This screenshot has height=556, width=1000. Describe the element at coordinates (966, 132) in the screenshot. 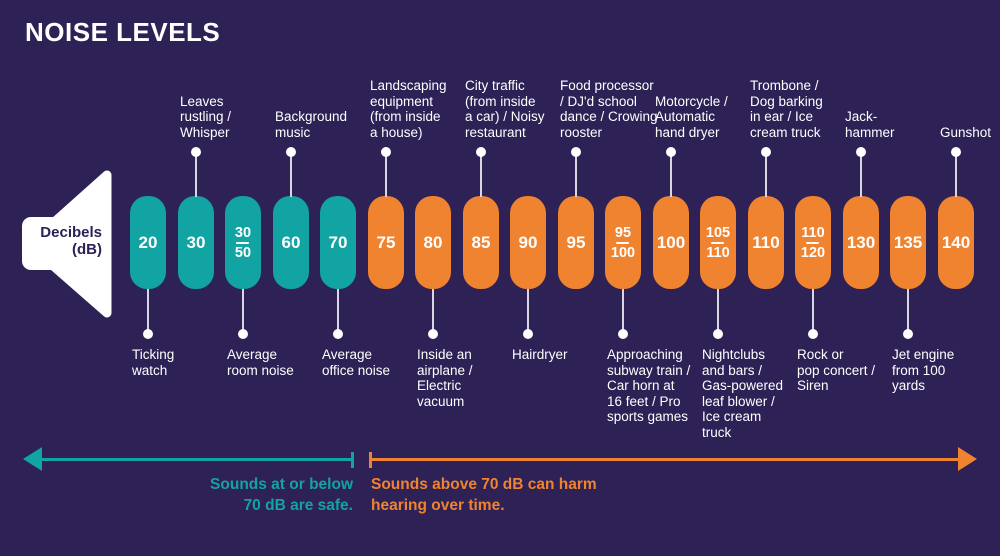

I see `pill-label-140: Gunshot` at that location.